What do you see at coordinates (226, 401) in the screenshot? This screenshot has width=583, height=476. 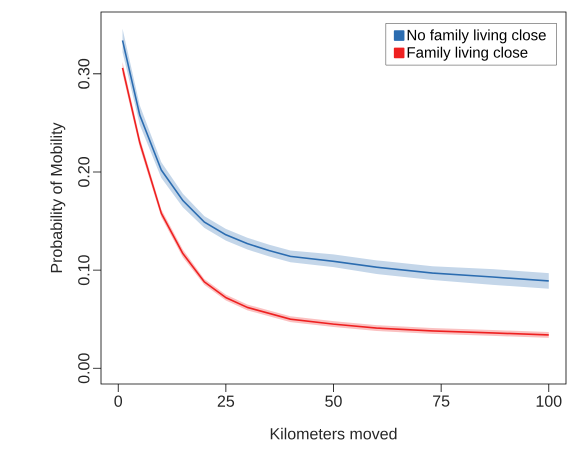 I see `x-tick-label: 25` at bounding box center [226, 401].